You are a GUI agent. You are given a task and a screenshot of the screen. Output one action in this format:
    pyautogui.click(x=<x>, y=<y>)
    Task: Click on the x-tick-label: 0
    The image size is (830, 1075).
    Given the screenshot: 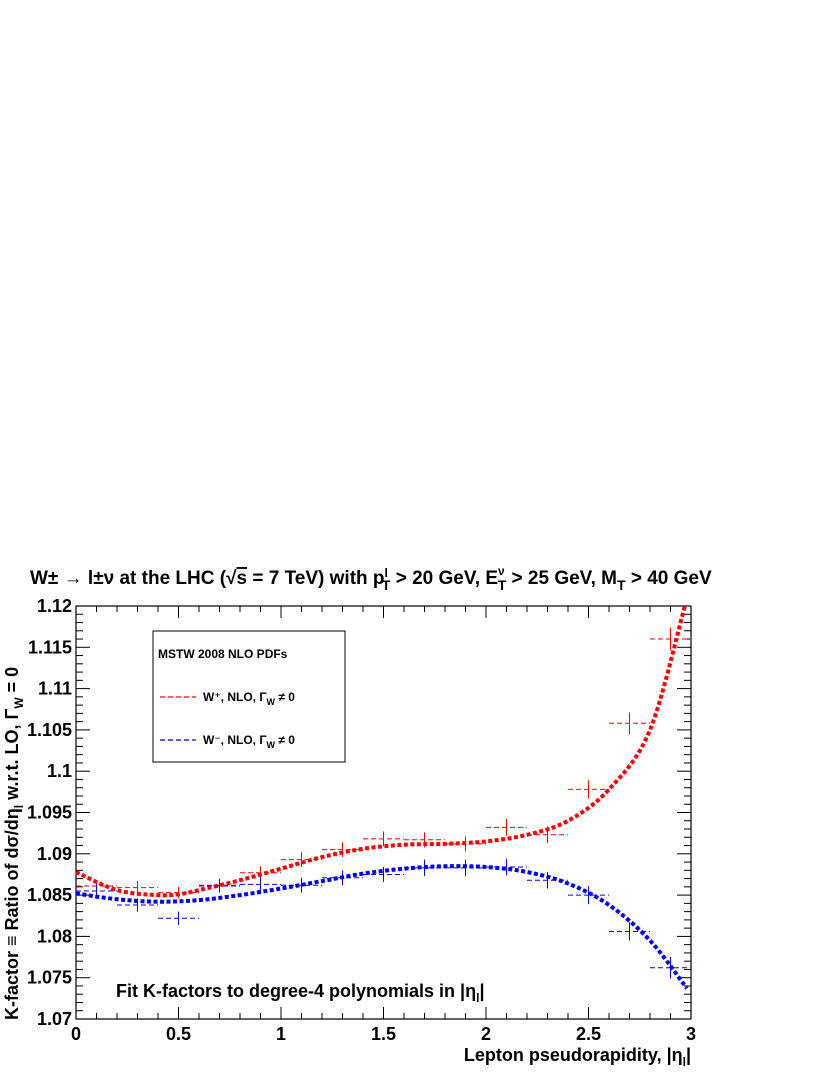 What is the action you would take?
    pyautogui.click(x=76, y=1034)
    